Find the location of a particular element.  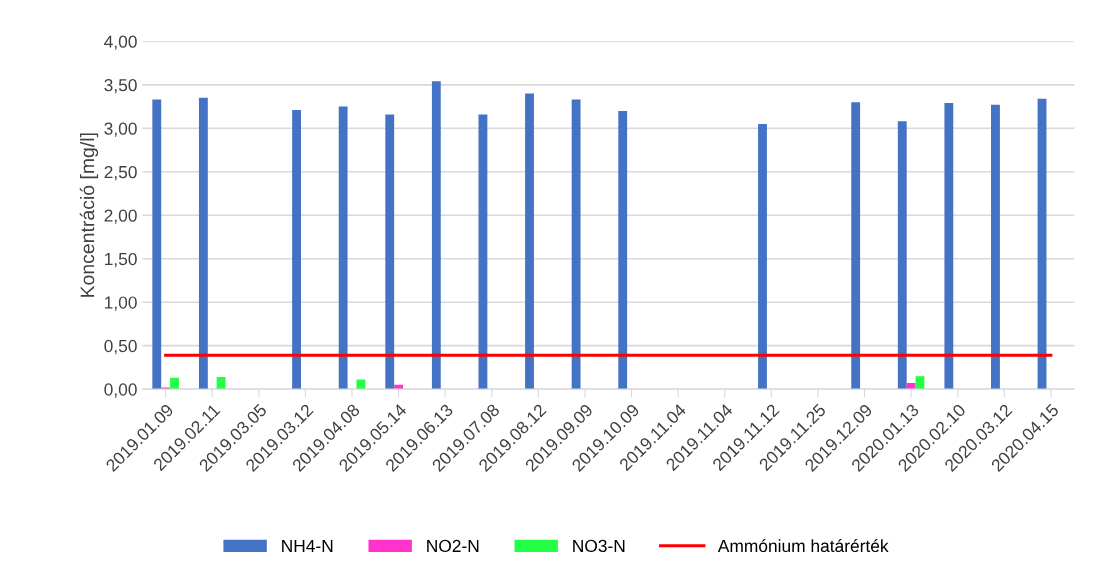

y-tick-label: 0,00 is located at coordinates (120, 390).